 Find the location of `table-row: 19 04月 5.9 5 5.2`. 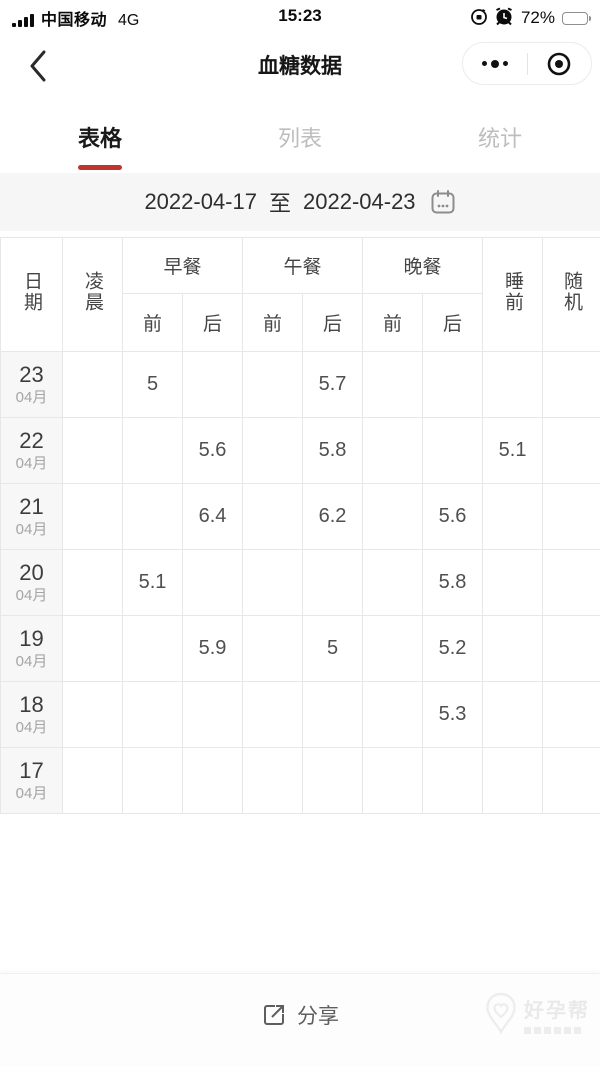

table-row: 19 04月 5.9 5 5.2 is located at coordinates (300, 648).